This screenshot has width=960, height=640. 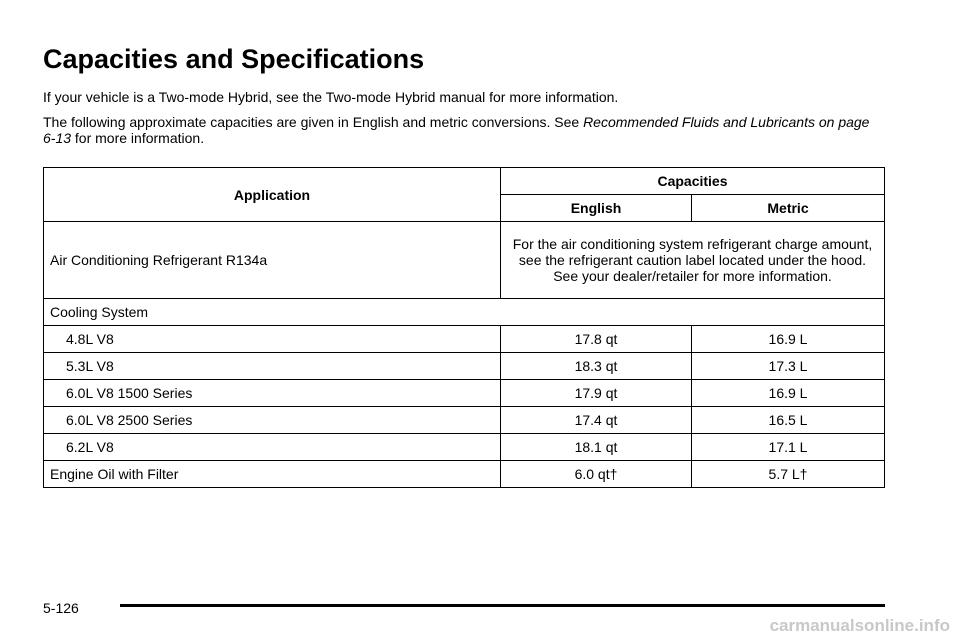 I want to click on cell: 6.0L V8 2500 Series, so click(x=272, y=420).